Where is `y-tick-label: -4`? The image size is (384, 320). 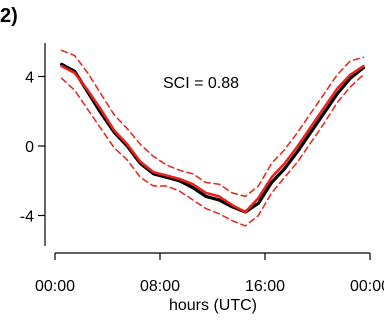 y-tick-label: -4 is located at coordinates (27, 217).